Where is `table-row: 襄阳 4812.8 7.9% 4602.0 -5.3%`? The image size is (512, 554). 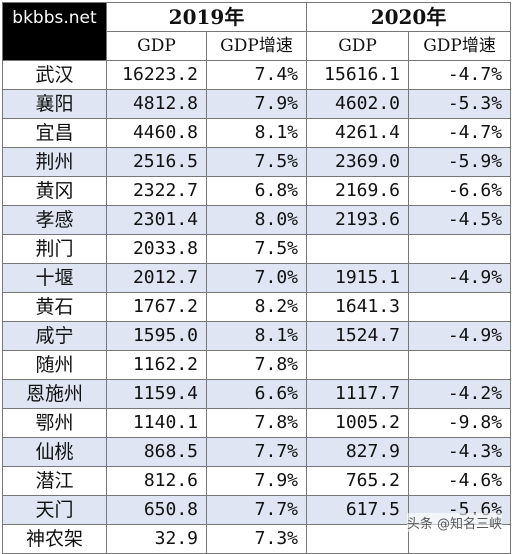
table-row: 襄阳 4812.8 7.9% 4602.0 -5.3% is located at coordinates (257, 104).